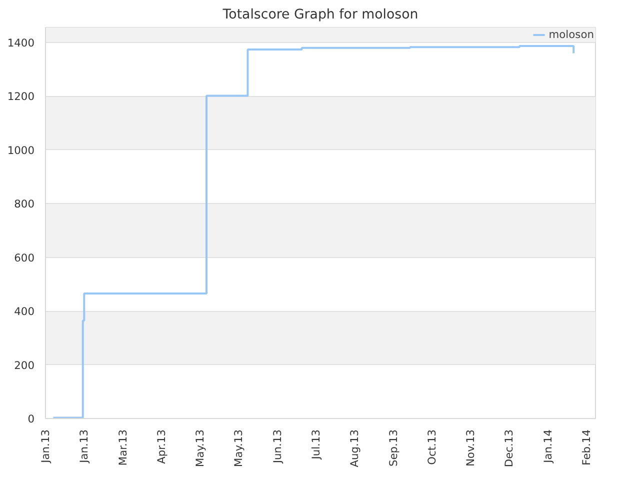  I want to click on y-tick-label: 1200, so click(21, 97).